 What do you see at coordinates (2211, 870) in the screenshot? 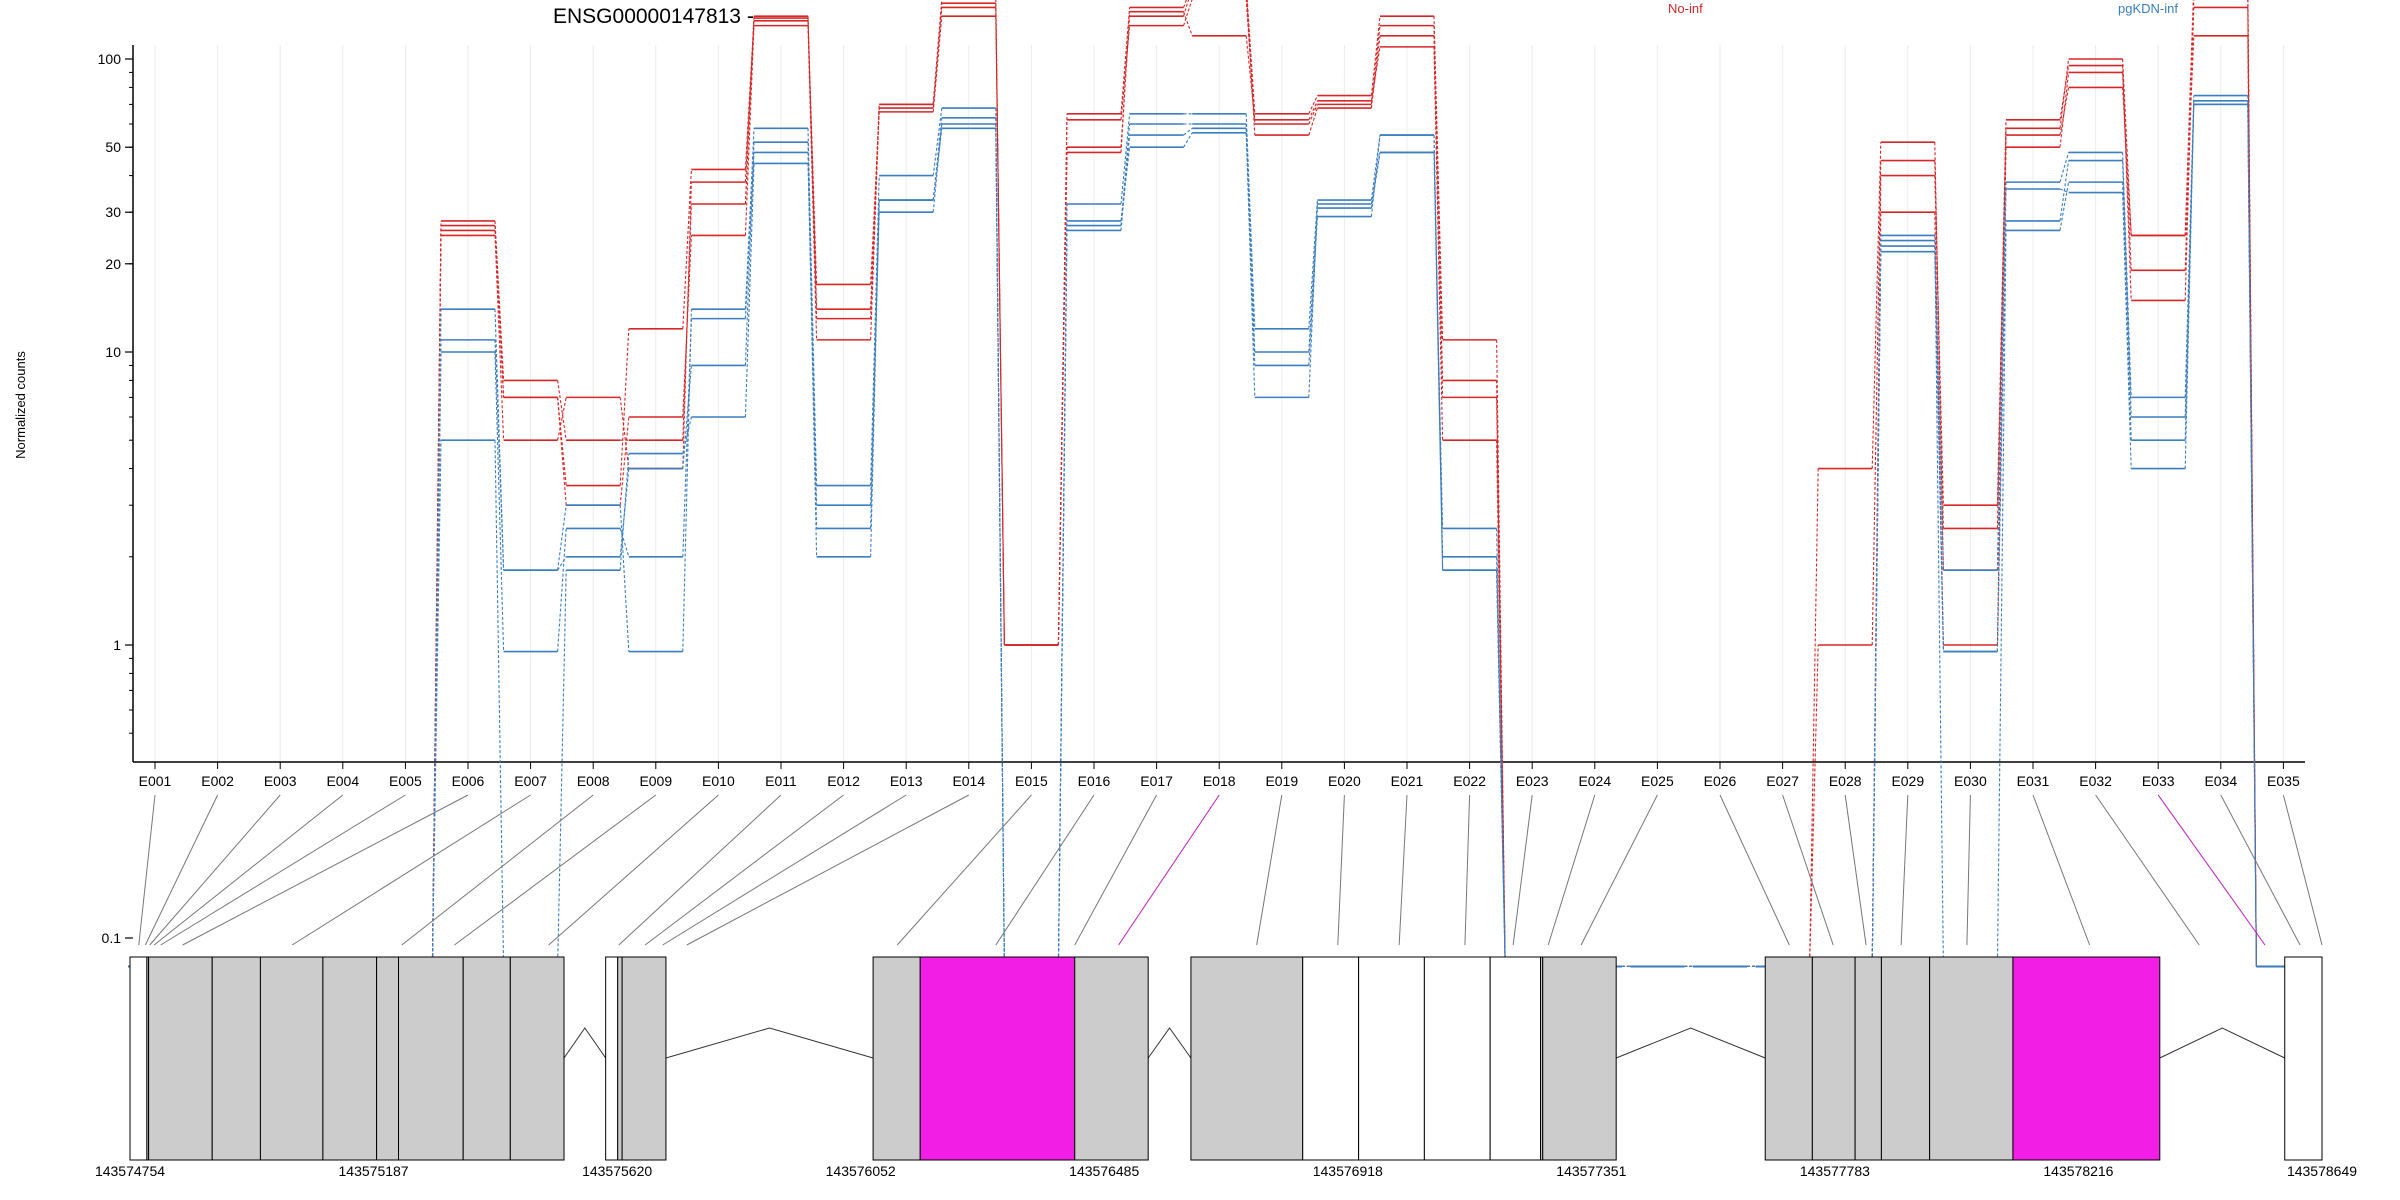
I see `highlight-connector` at bounding box center [2211, 870].